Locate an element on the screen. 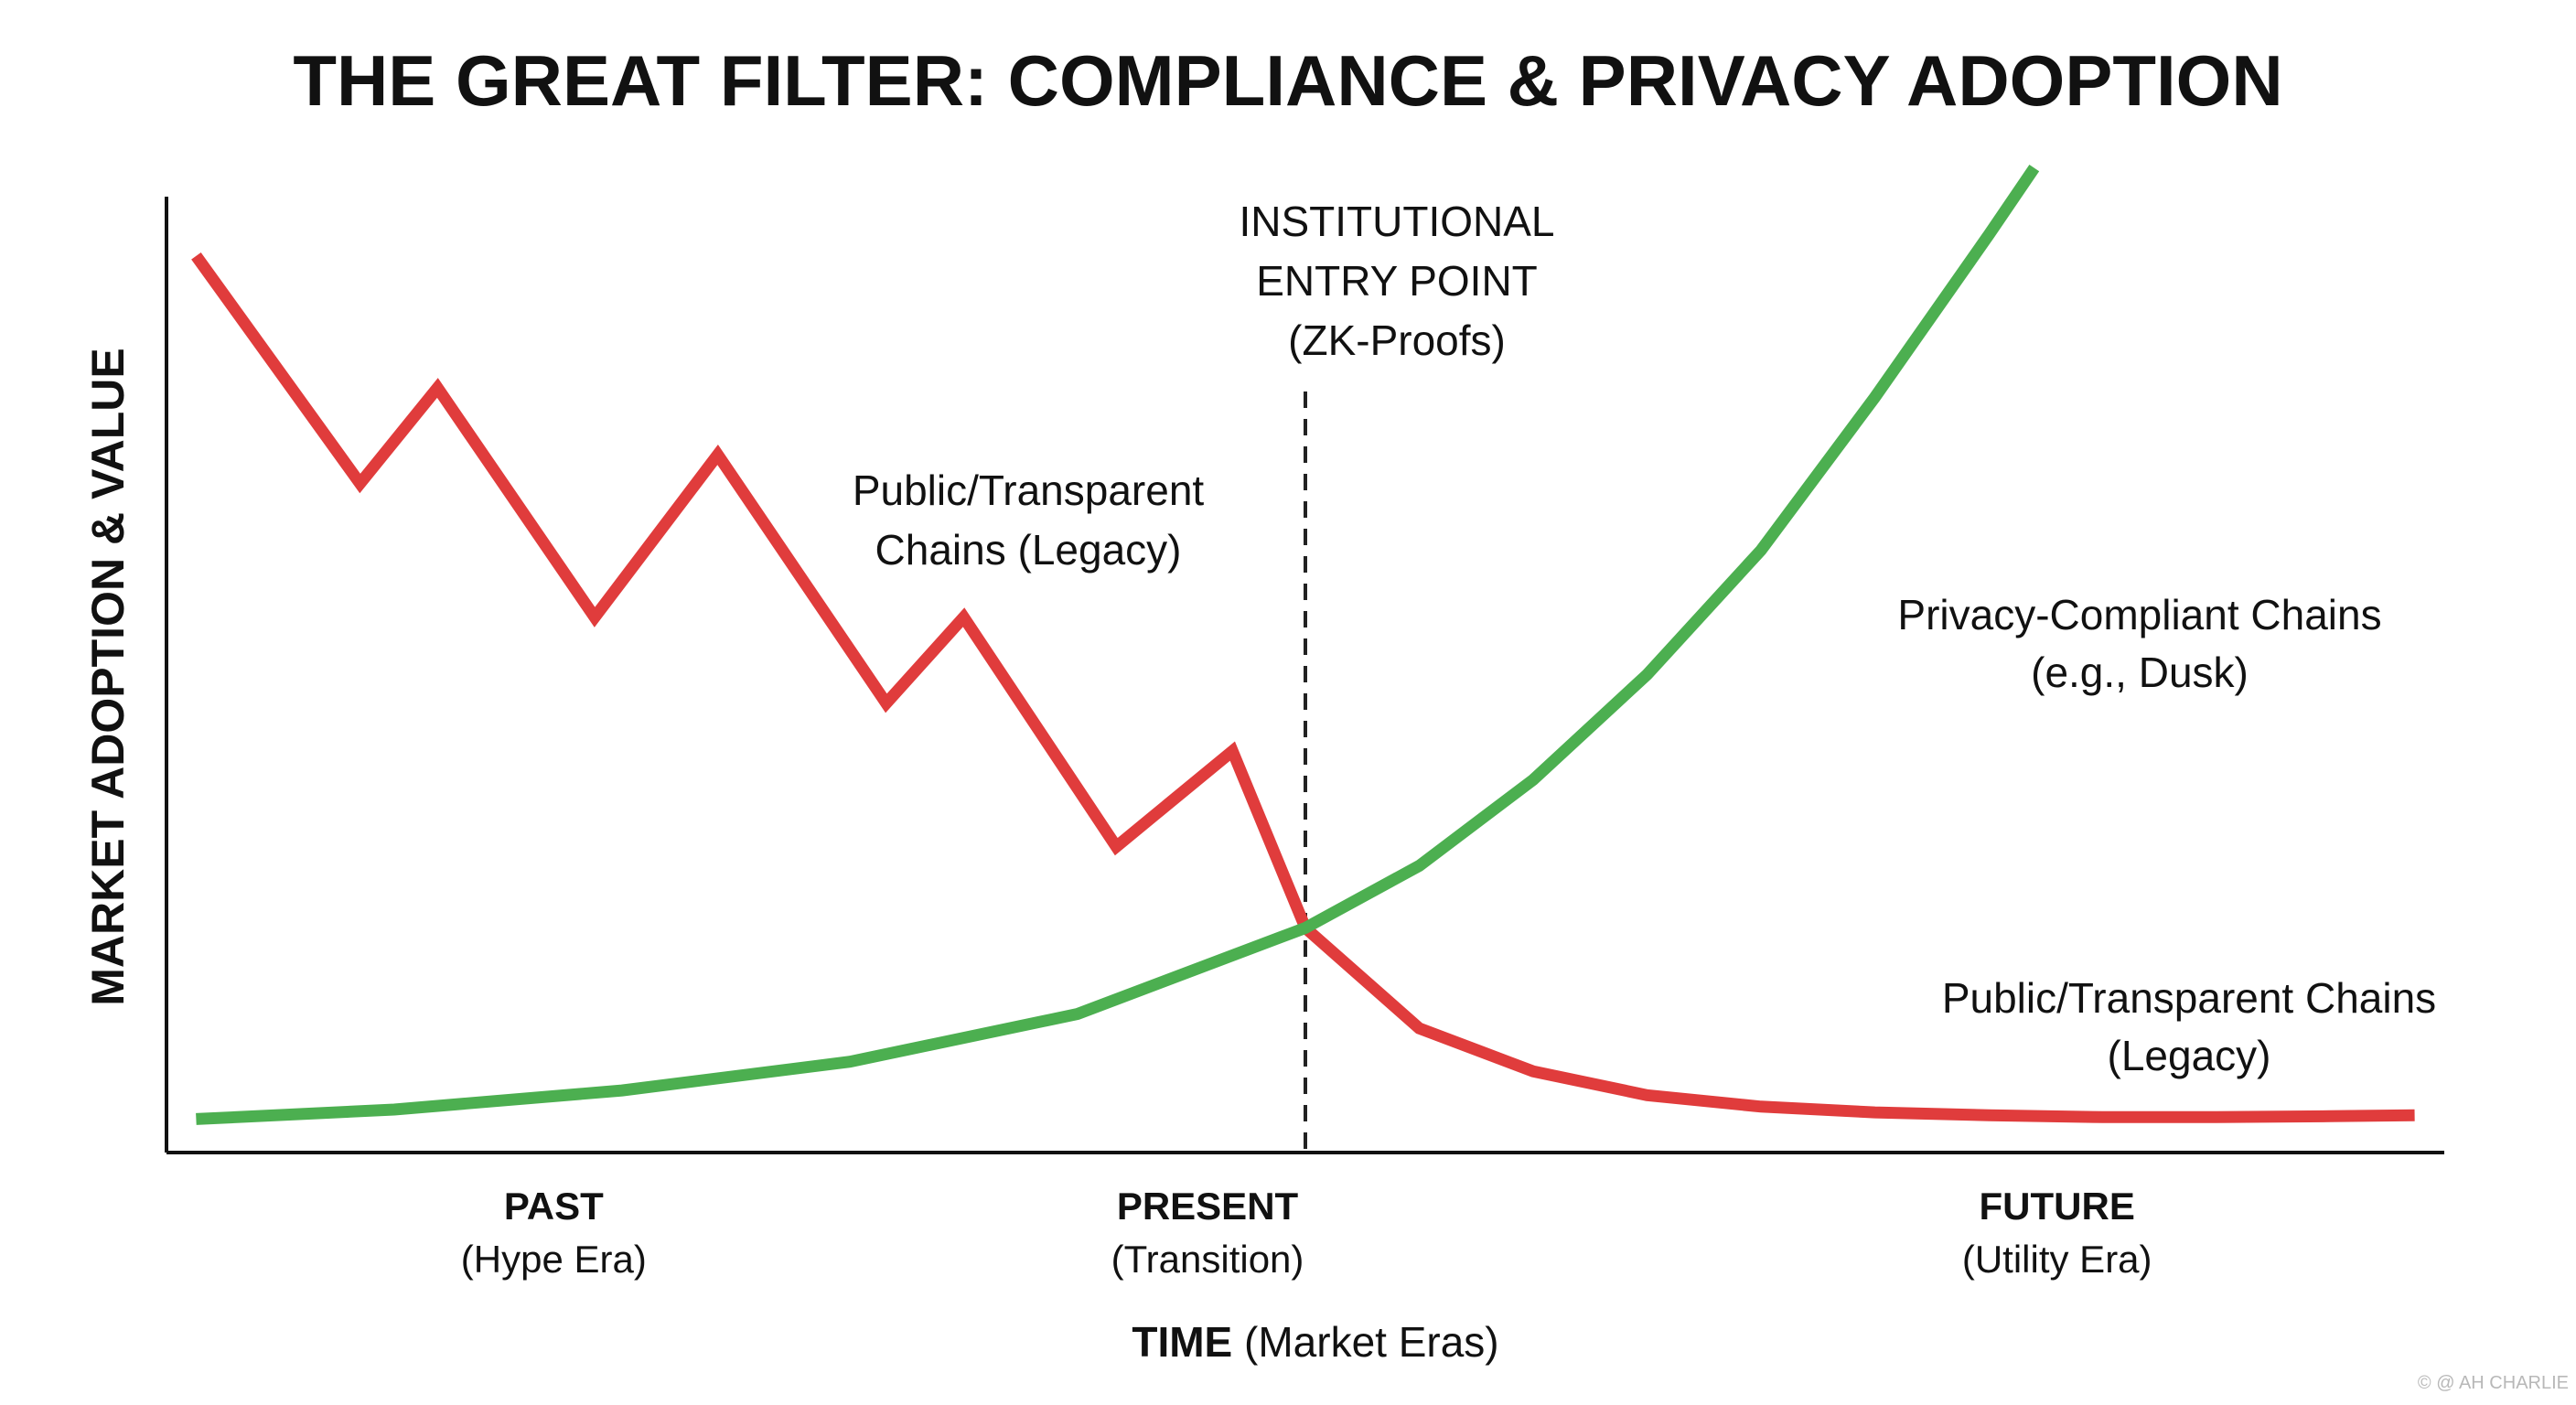 This screenshot has width=2576, height=1405. x-tick-sublabel: (Hype Era) is located at coordinates (554, 1259).